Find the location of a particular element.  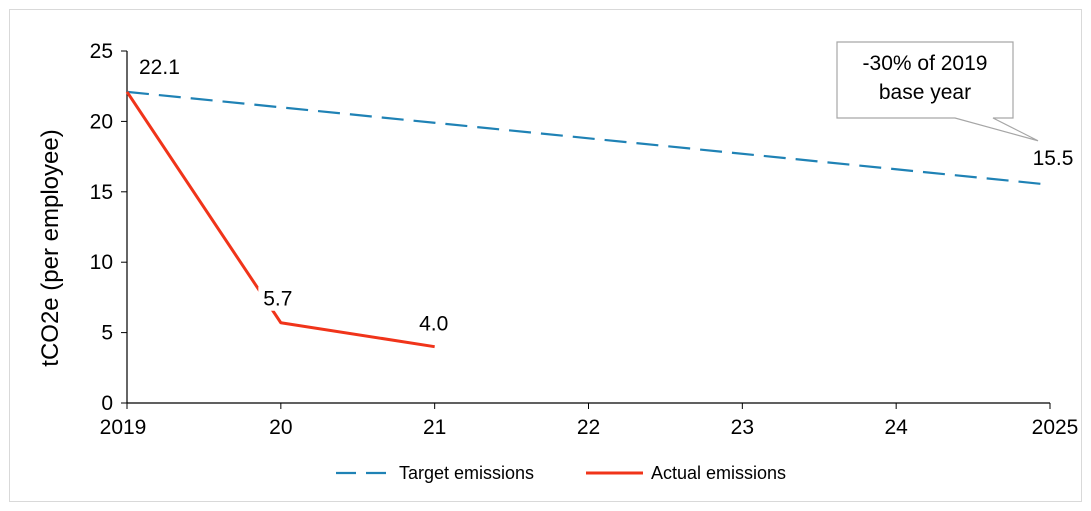

y-tick-label: 10 is located at coordinates (101, 262).